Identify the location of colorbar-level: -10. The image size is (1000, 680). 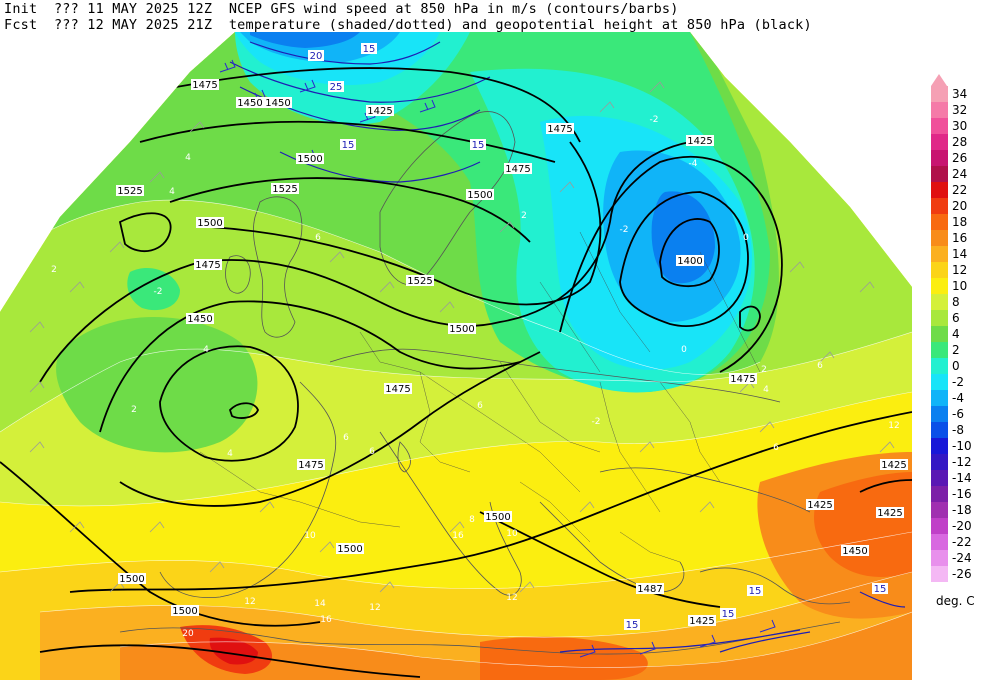
(964, 446).